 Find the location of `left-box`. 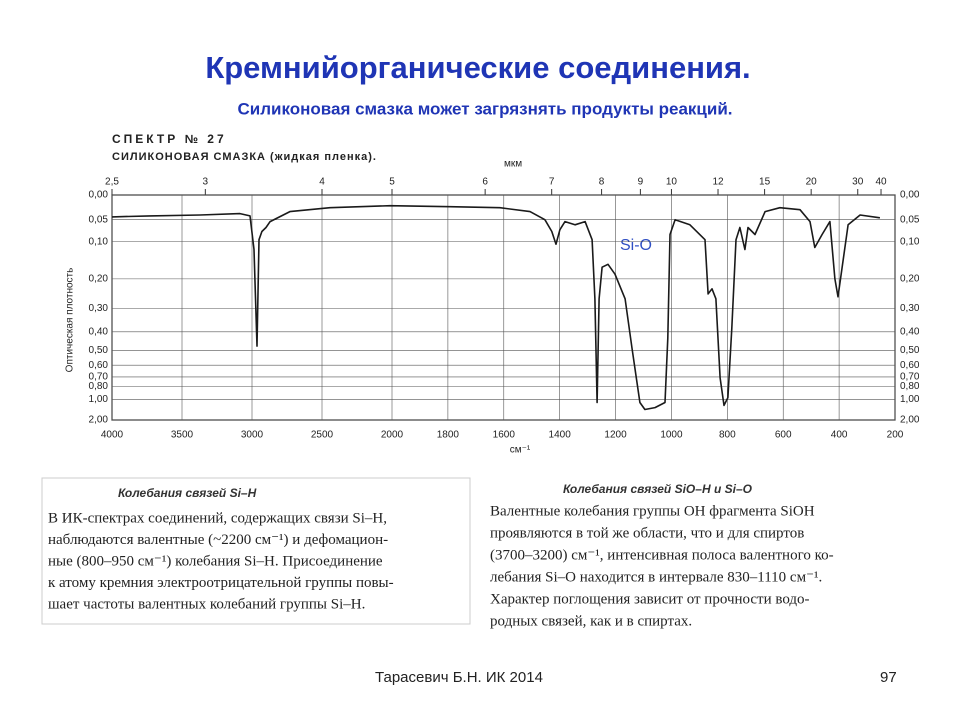

left-box is located at coordinates (256, 551).